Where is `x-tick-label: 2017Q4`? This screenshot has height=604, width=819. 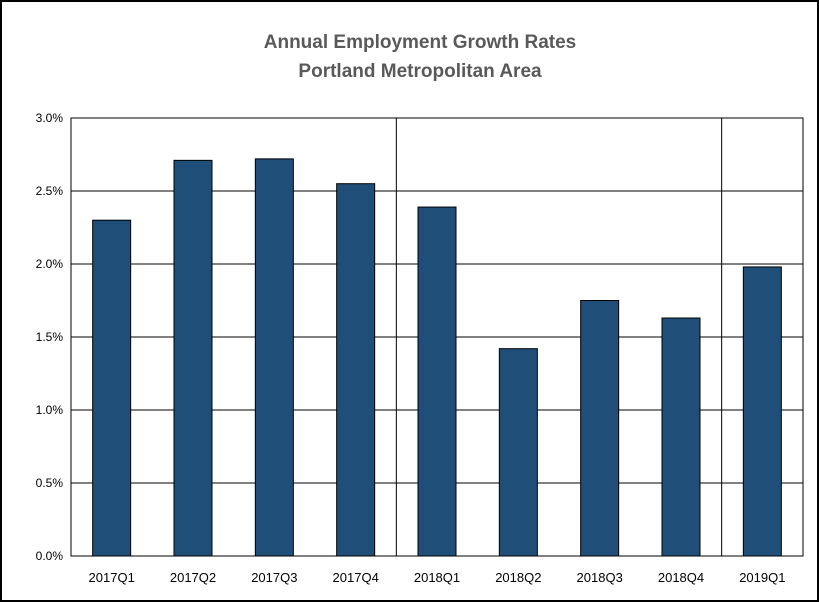 x-tick-label: 2017Q4 is located at coordinates (356, 577).